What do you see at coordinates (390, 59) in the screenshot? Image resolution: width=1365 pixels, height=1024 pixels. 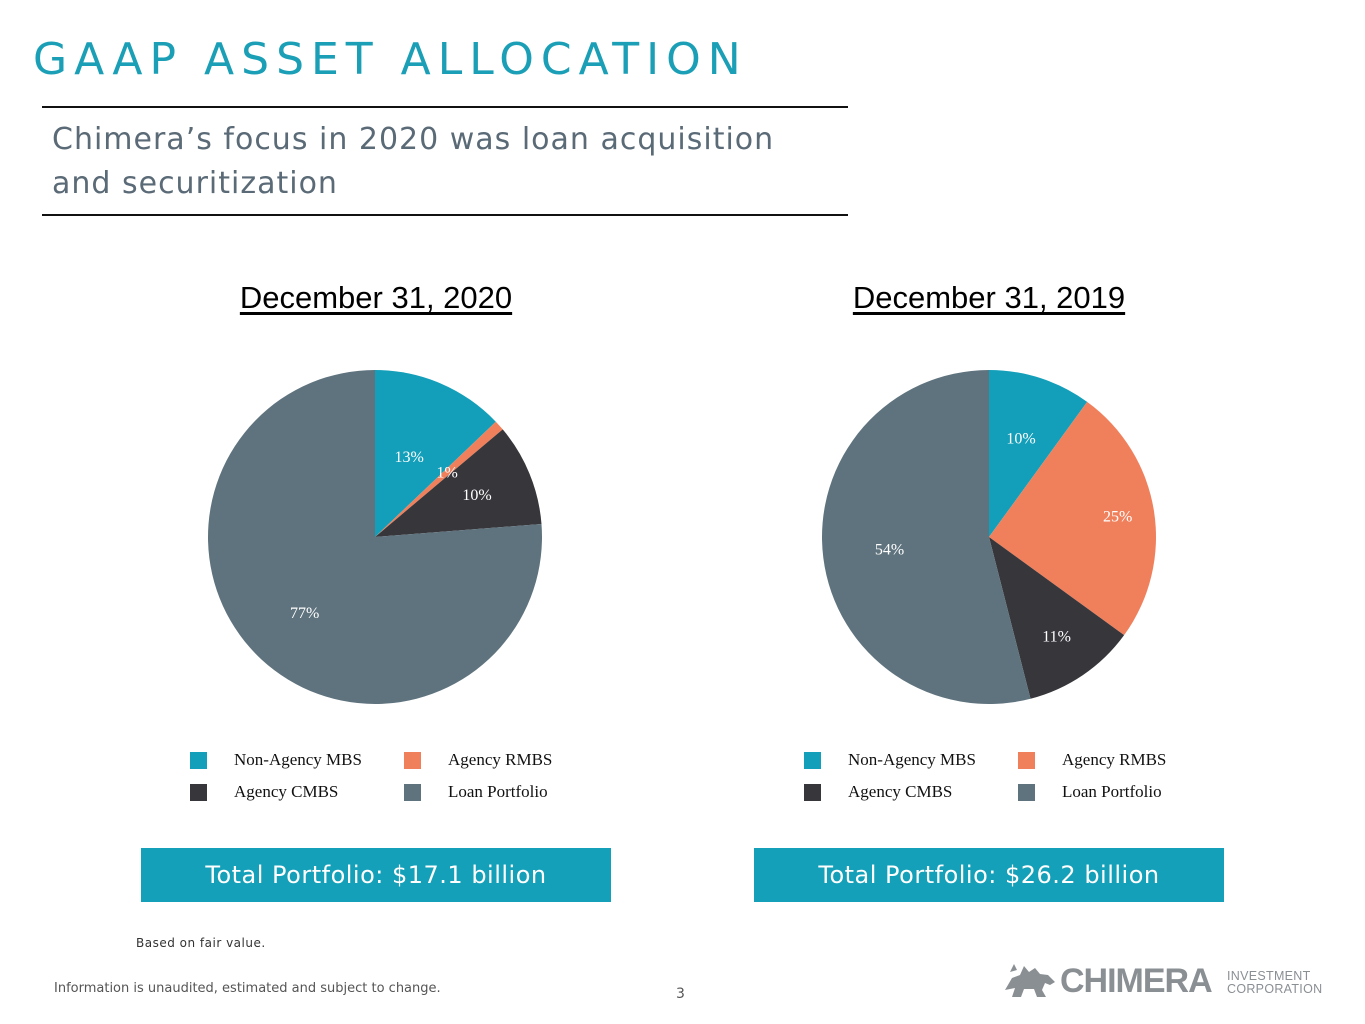 I see `page-title: GAAP ASSET ALLOCATION` at bounding box center [390, 59].